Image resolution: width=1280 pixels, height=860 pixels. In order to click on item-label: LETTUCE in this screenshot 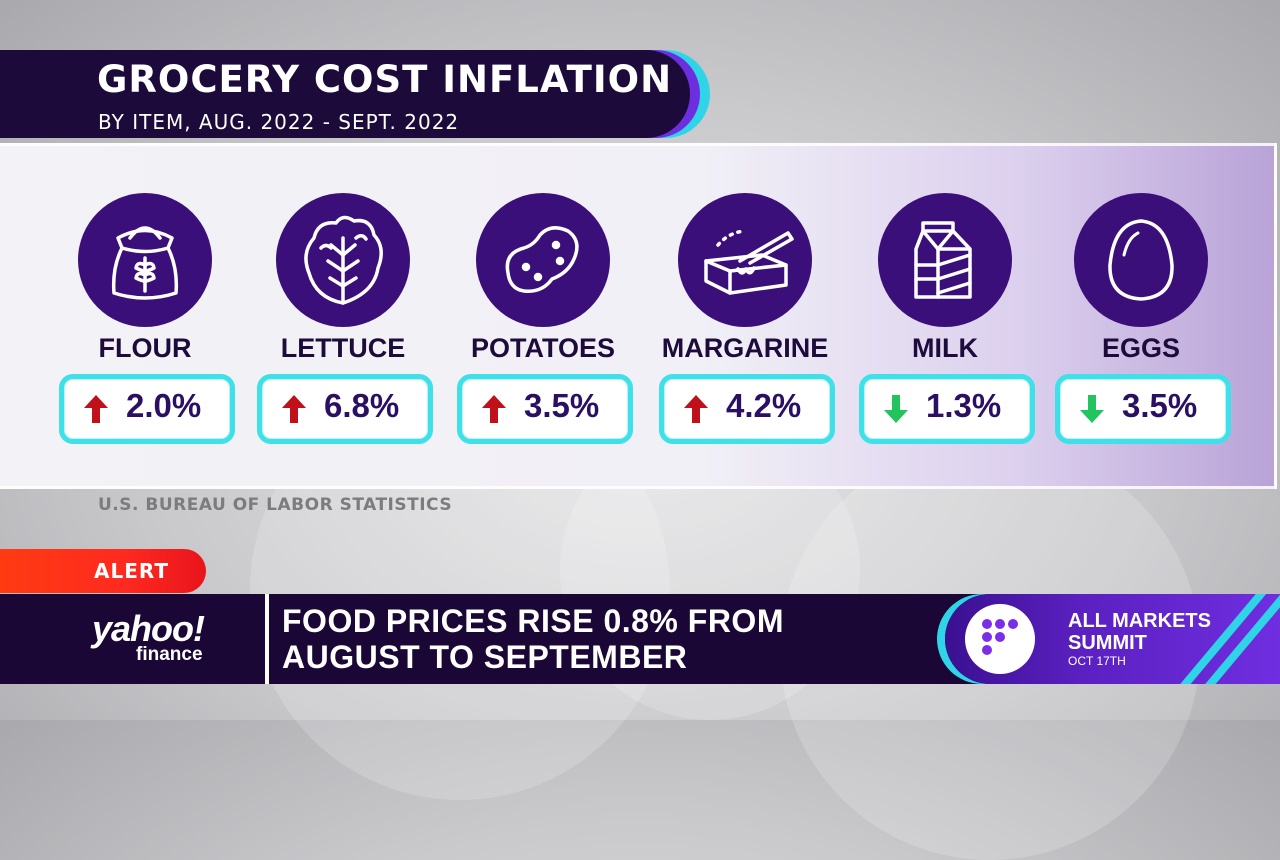, I will do `click(343, 348)`.